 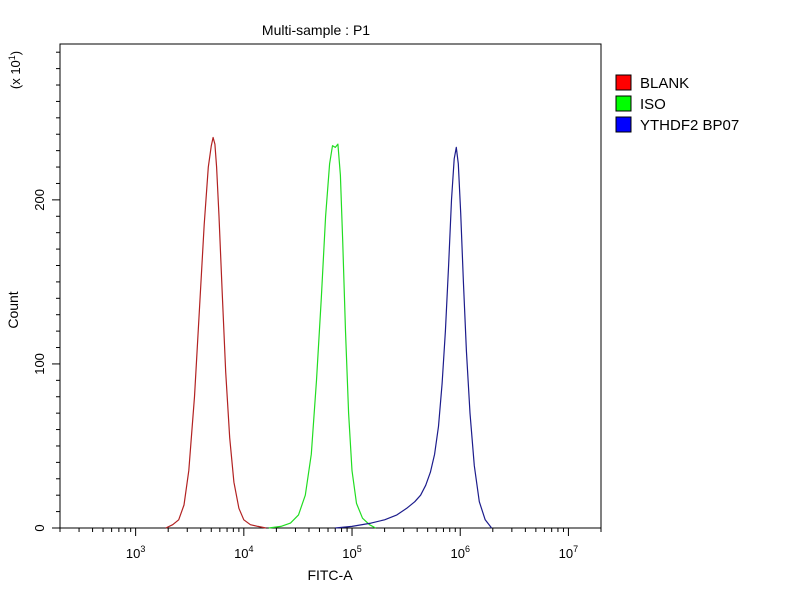 I want to click on x-tick-label: 10⁵, so click(x=351, y=552).